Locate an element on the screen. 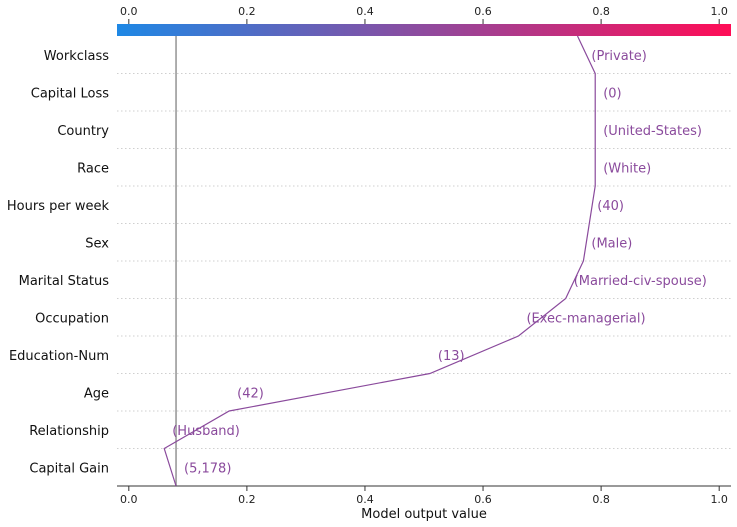  x-tick-label: 1.0 is located at coordinates (719, 499).